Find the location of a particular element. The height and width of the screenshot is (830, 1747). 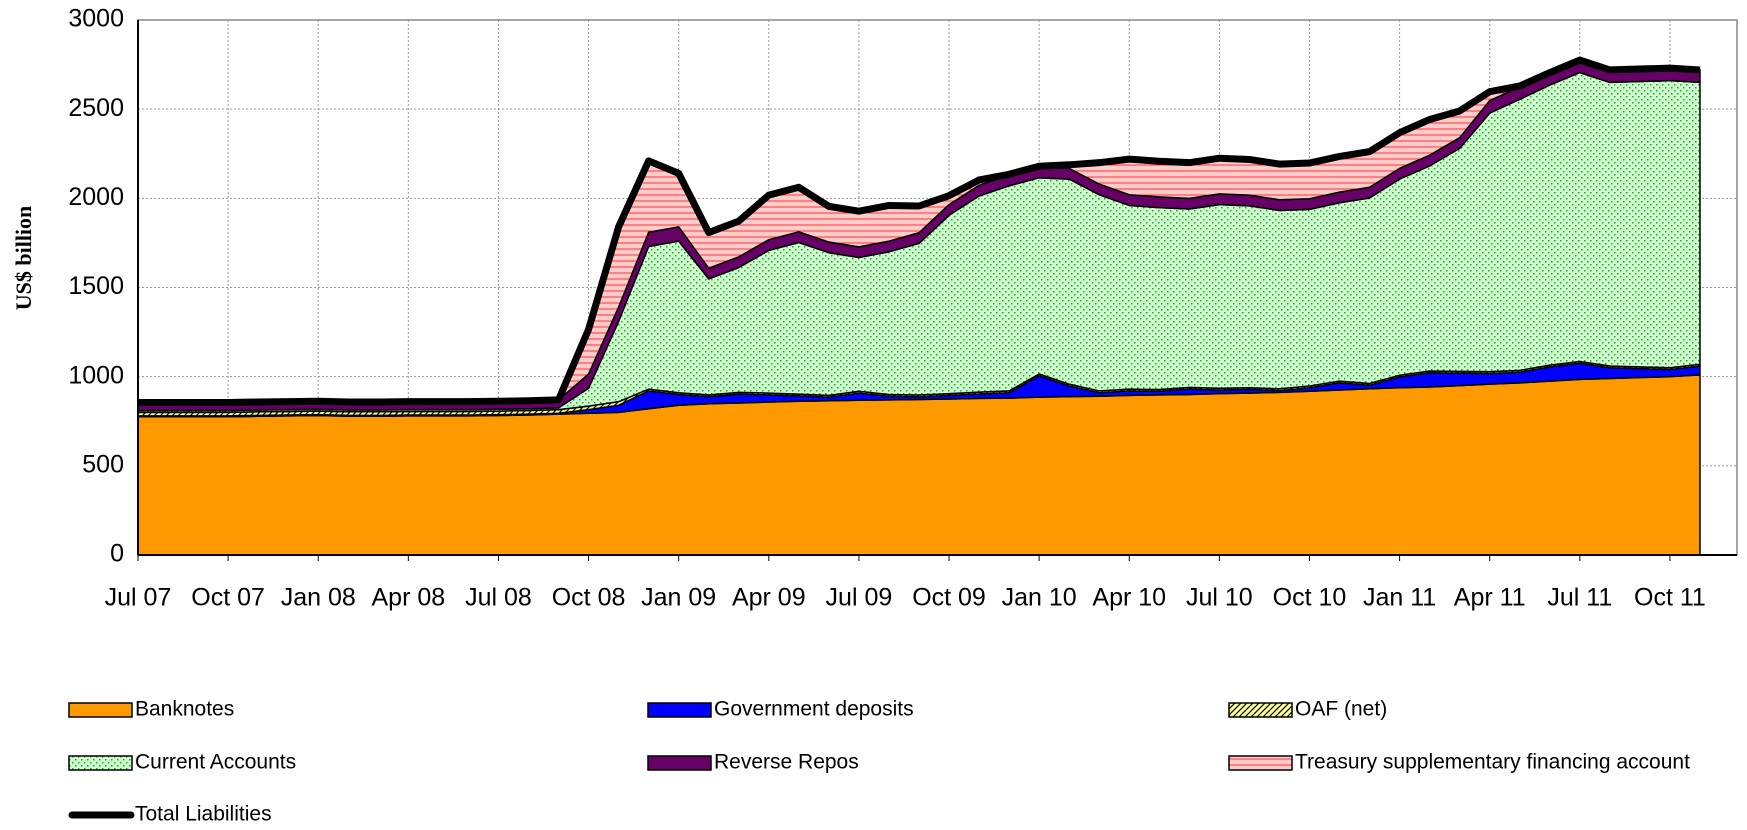

x-tick-label: Jan 11 is located at coordinates (1399, 598).